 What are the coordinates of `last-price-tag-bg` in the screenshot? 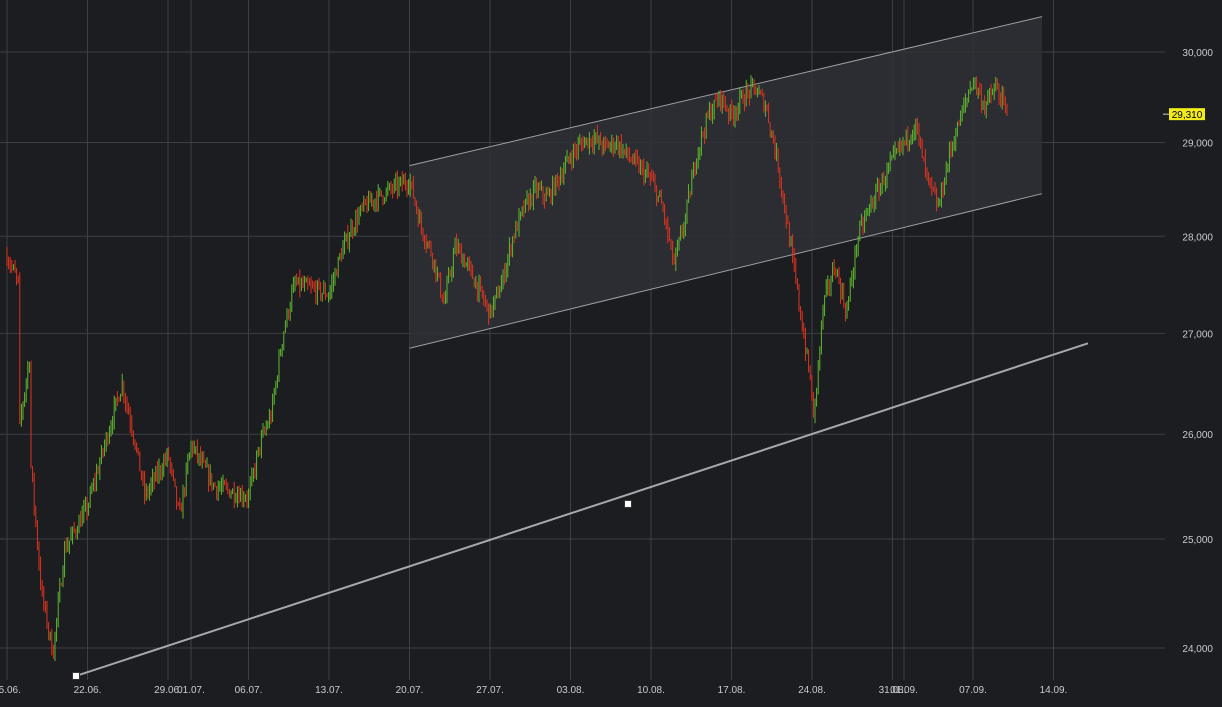 It's located at (1187, 114).